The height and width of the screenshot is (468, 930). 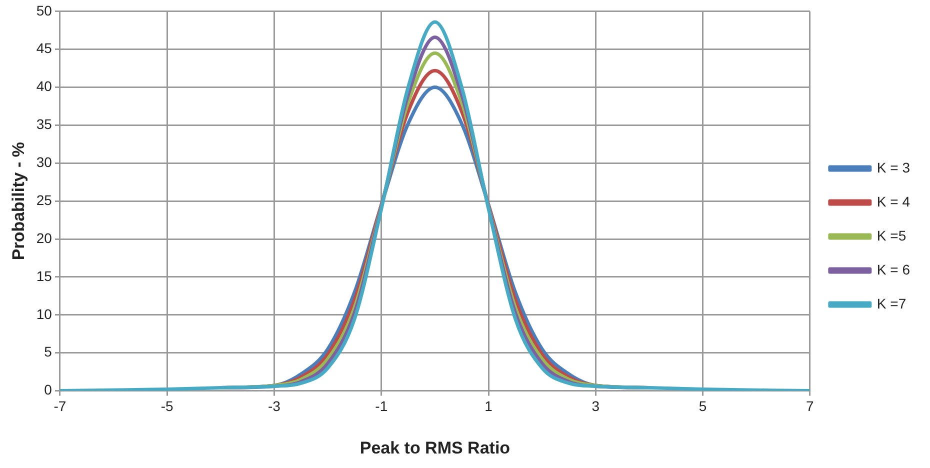 What do you see at coordinates (893, 269) in the screenshot?
I see `legend-label: K = 6` at bounding box center [893, 269].